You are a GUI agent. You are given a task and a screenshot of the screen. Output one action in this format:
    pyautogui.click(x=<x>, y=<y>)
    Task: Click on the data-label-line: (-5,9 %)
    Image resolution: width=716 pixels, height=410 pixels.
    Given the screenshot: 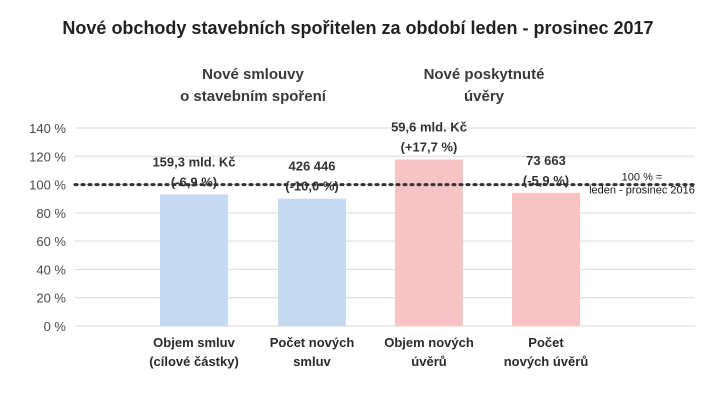 What is the action you would take?
    pyautogui.click(x=546, y=180)
    